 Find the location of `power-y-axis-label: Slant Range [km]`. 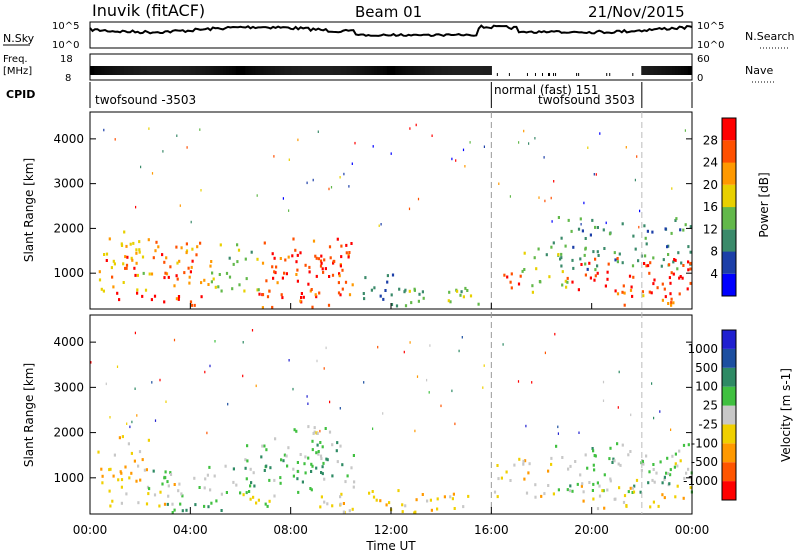

power-y-axis-label: Slant Range [km] is located at coordinates (29, 210).